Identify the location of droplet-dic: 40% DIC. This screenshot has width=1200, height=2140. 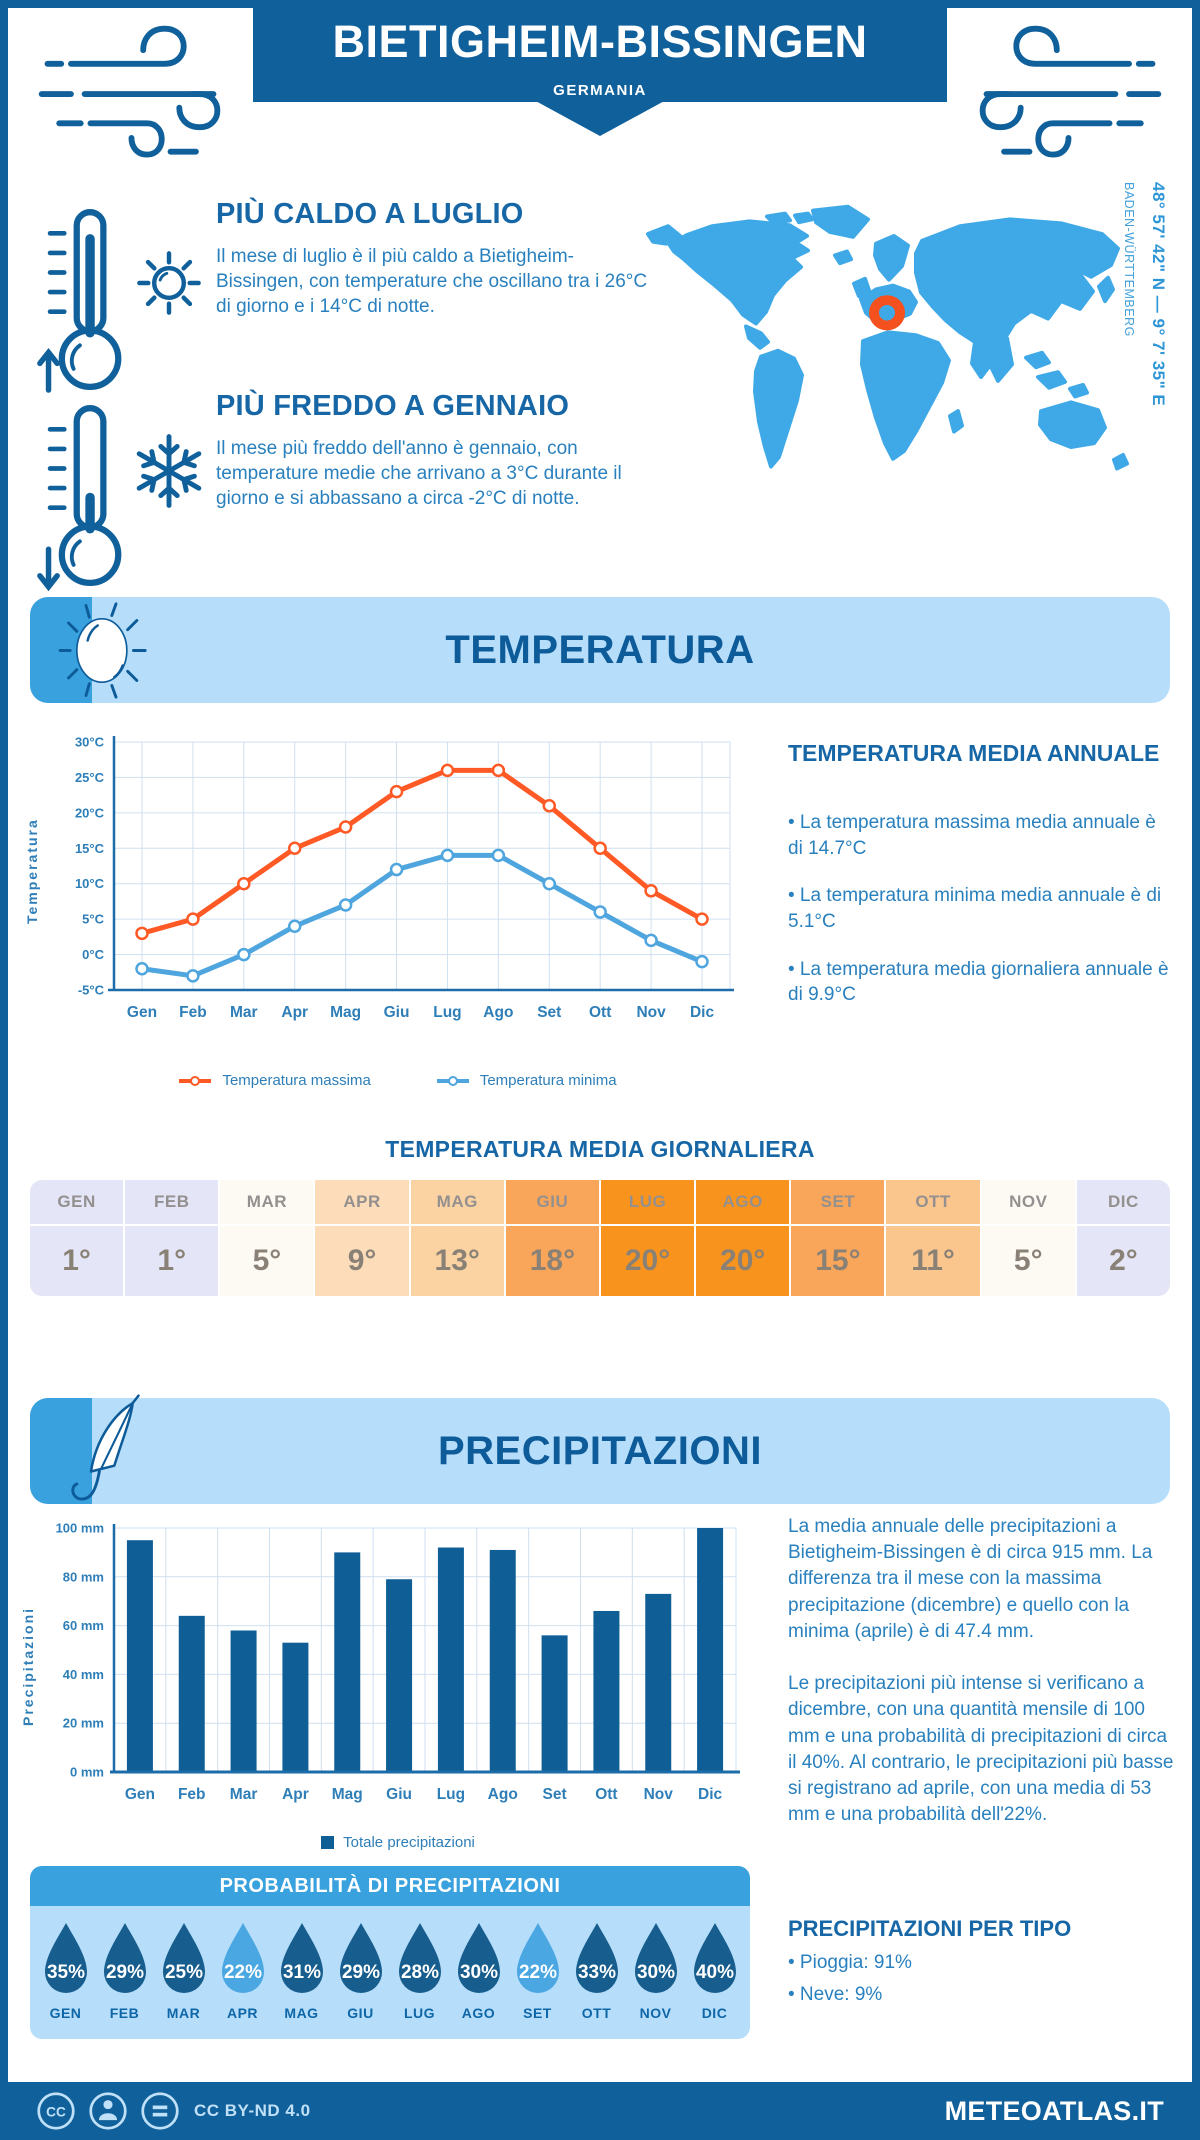
(715, 1970).